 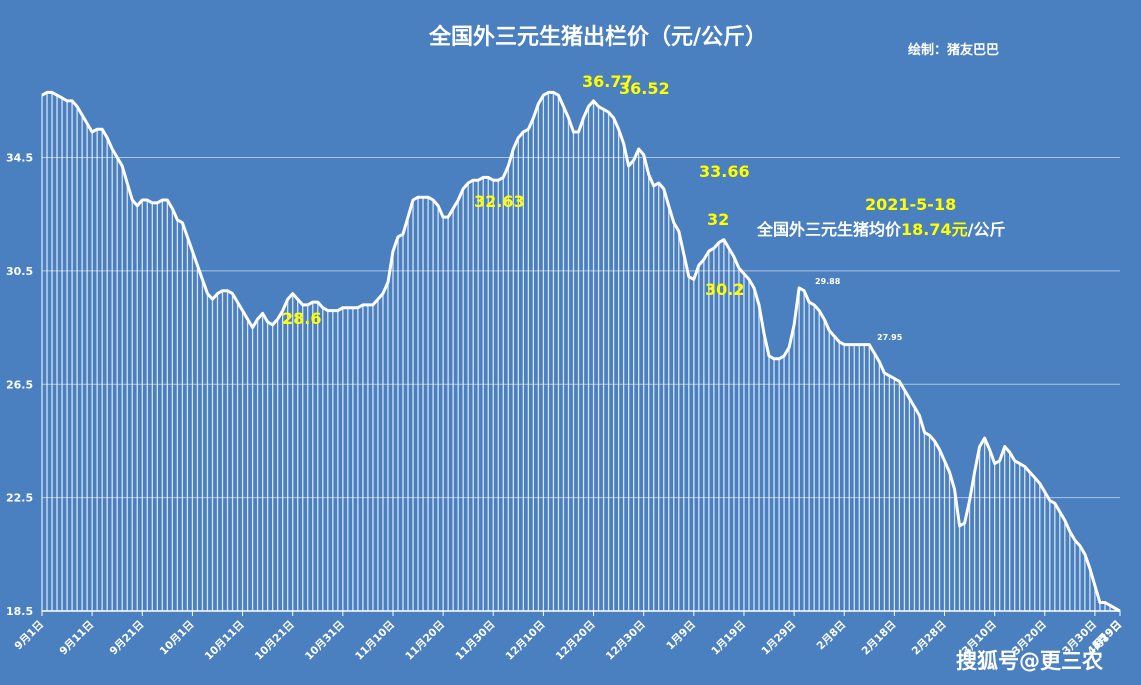 What do you see at coordinates (301, 318) in the screenshot?
I see `annotation-28-6: 28.6` at bounding box center [301, 318].